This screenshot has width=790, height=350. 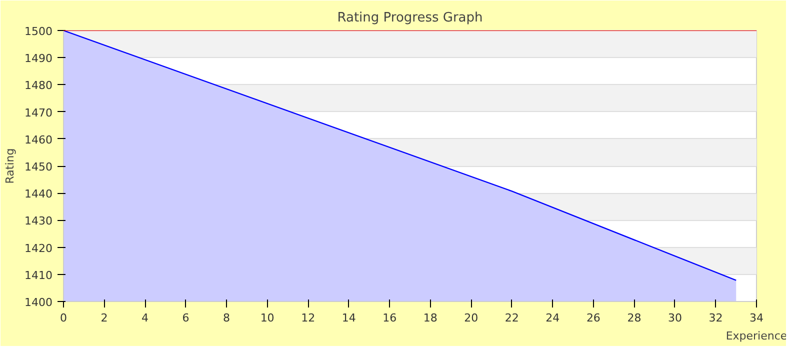 I want to click on x-tick-label: 6, so click(x=186, y=318).